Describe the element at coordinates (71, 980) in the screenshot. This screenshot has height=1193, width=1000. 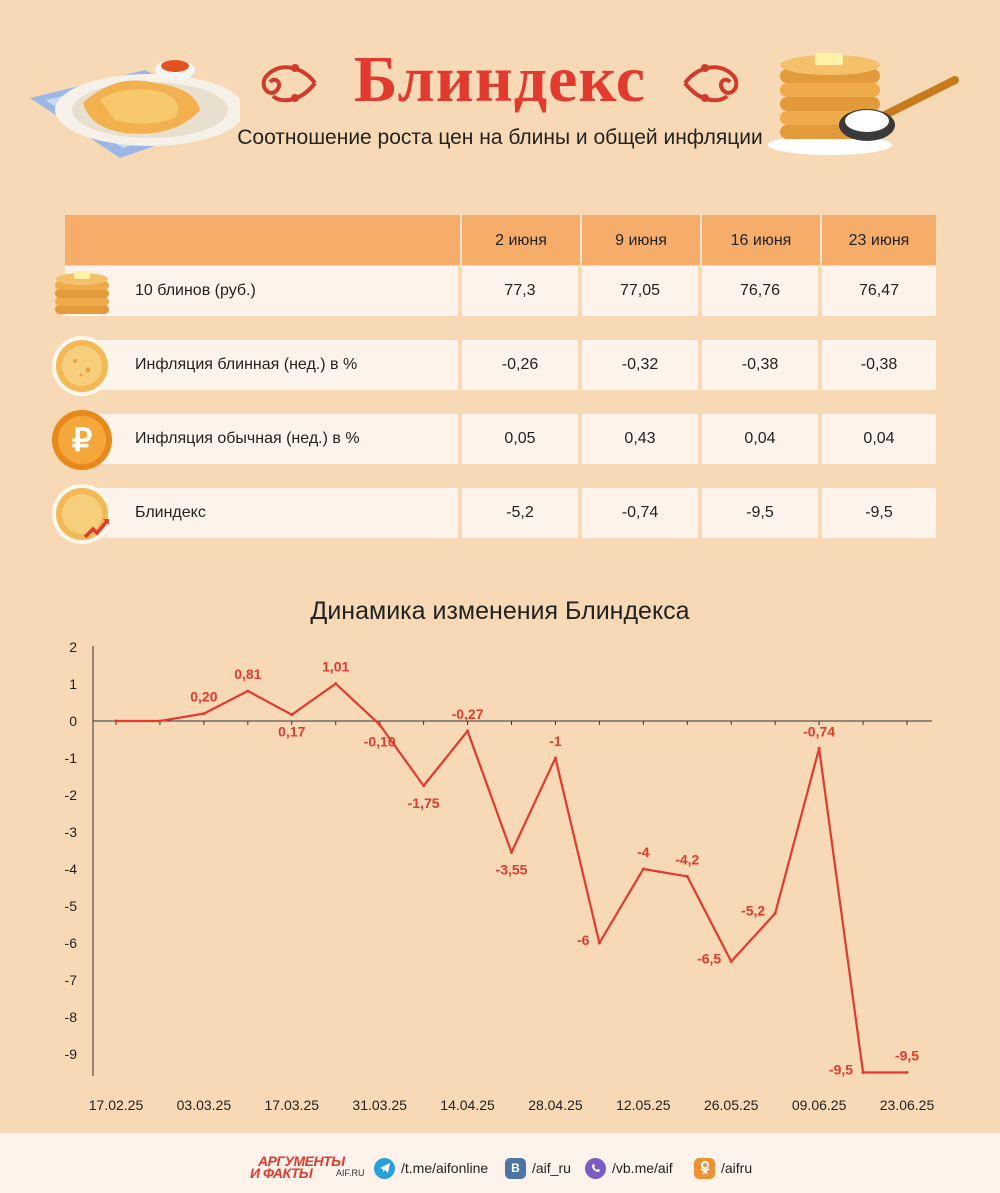
I see `y-tick-label: -7` at that location.